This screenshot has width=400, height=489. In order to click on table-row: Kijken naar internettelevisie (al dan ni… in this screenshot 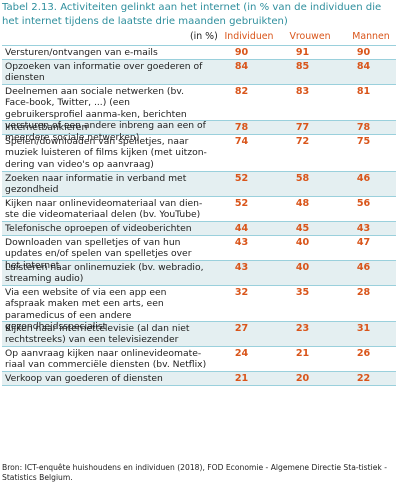, I will do `click(199, 334)`.